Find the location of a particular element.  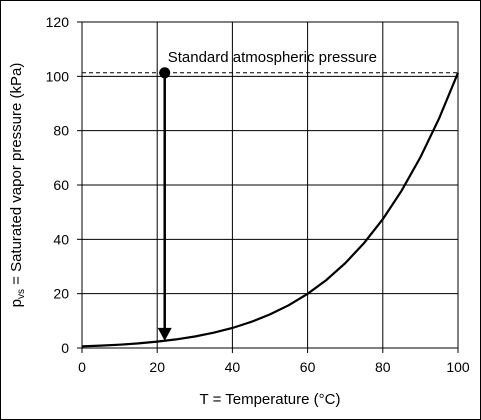

arrow-head is located at coordinates (164, 334).